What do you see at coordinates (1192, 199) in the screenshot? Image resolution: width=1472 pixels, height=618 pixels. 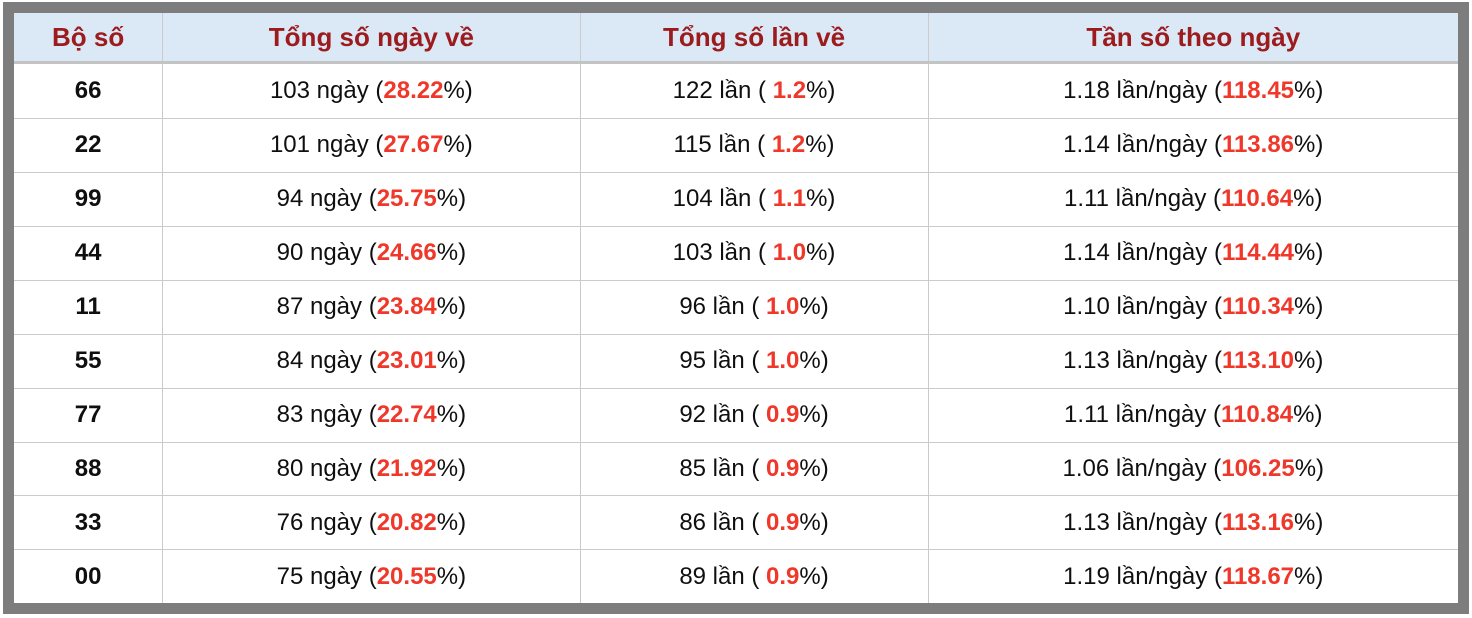 I see `frequency-cell: 1.11 lần/ngày (110.64%)` at bounding box center [1192, 199].